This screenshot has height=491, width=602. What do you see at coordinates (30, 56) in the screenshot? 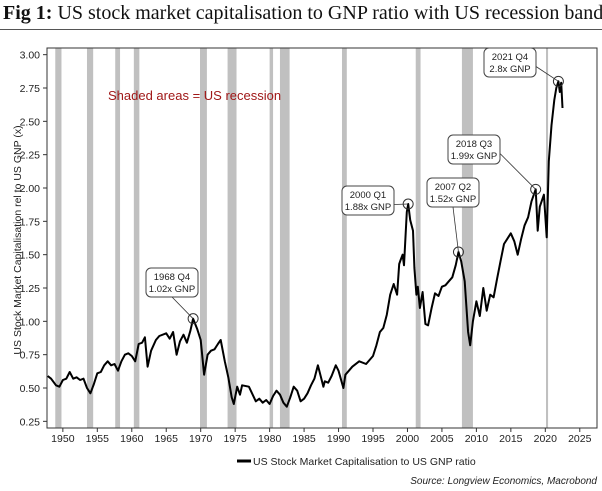
I see `y-tick-label: 3.00` at bounding box center [30, 56].